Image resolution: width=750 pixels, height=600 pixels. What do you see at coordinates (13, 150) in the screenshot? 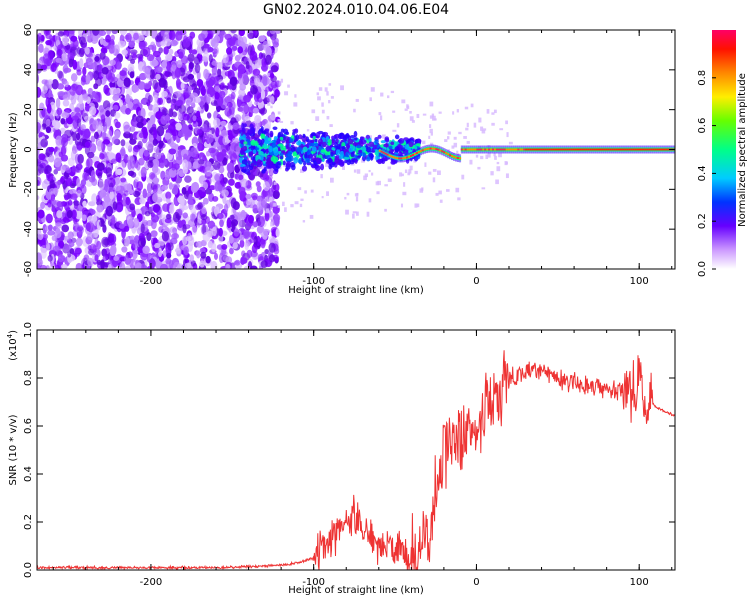
I see `spectrogram-ylabel: Frequency (Hz)` at bounding box center [13, 150].